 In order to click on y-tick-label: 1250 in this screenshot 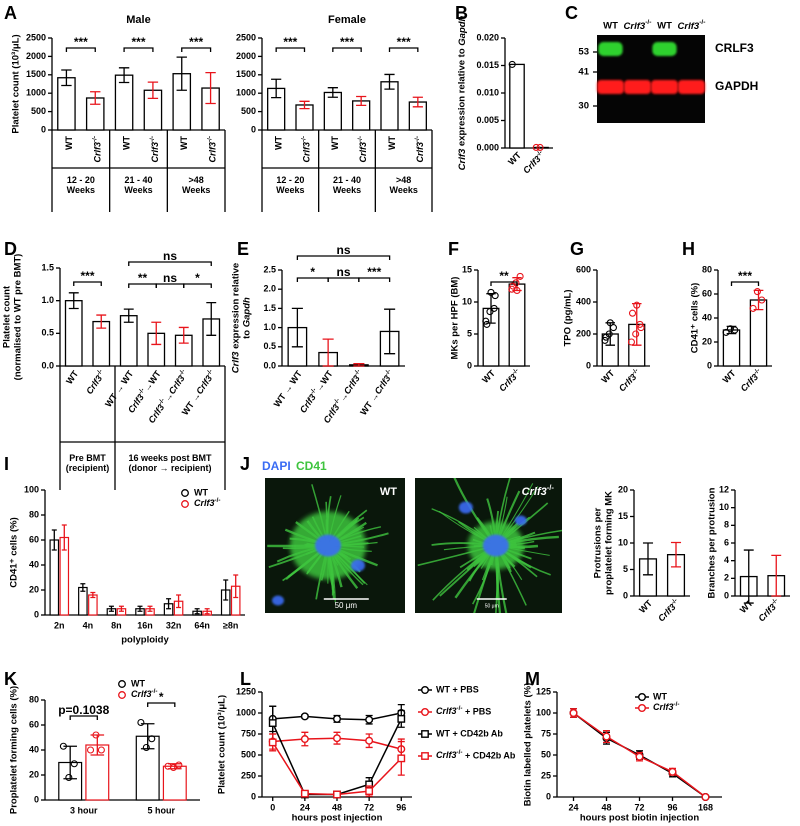, I will do `click(246, 691)`.